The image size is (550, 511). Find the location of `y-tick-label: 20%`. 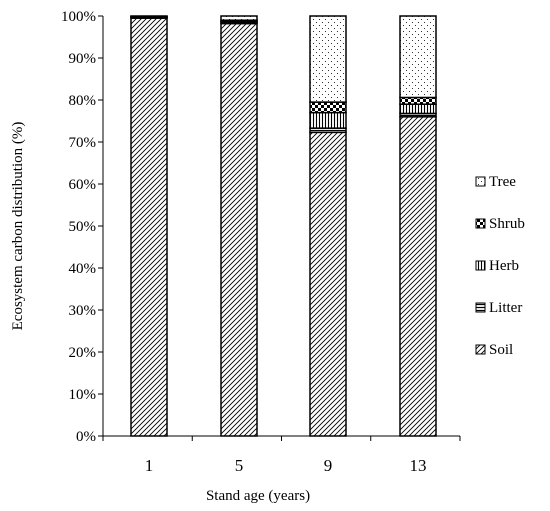

y-tick-label: 20% is located at coordinates (83, 353).